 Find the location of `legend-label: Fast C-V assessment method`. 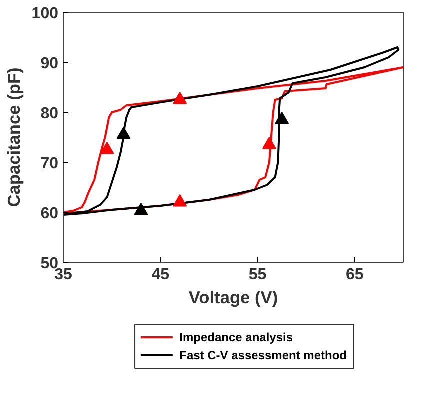

legend-label: Fast C-V assessment method is located at coordinates (264, 355).